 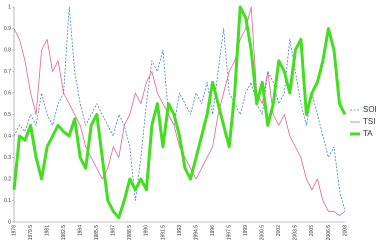 I want to click on legend: SOI TSI TA, so click(x=363, y=121).